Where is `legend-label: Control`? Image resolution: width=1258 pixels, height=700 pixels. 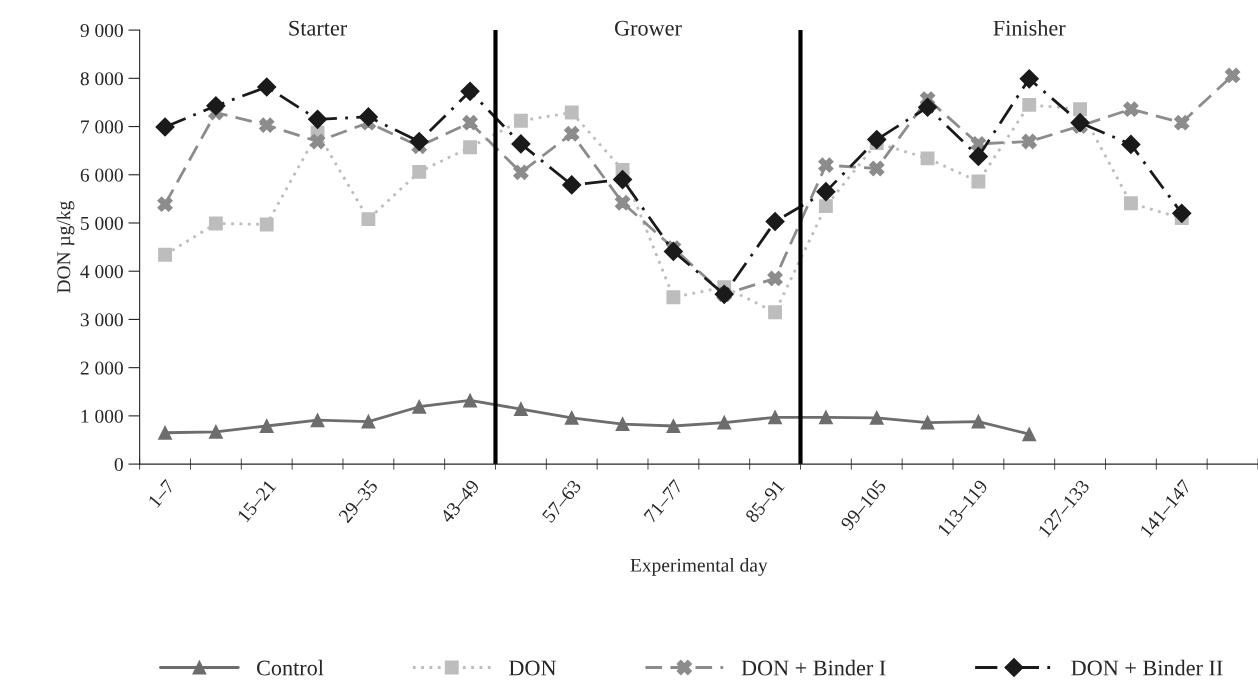
legend-label: Control is located at coordinates (290, 667).